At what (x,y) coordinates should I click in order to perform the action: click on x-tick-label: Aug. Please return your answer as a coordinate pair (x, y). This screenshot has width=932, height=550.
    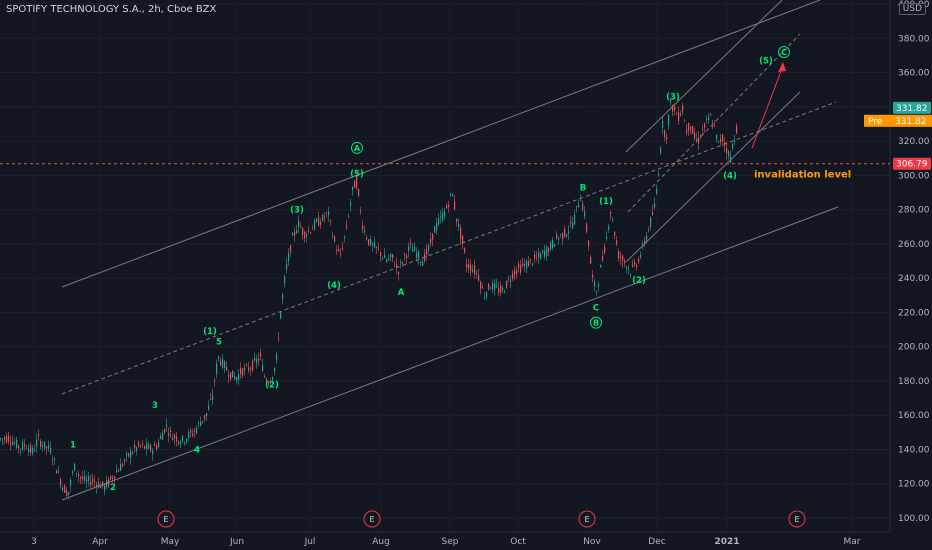
    Looking at the image, I should click on (381, 542).